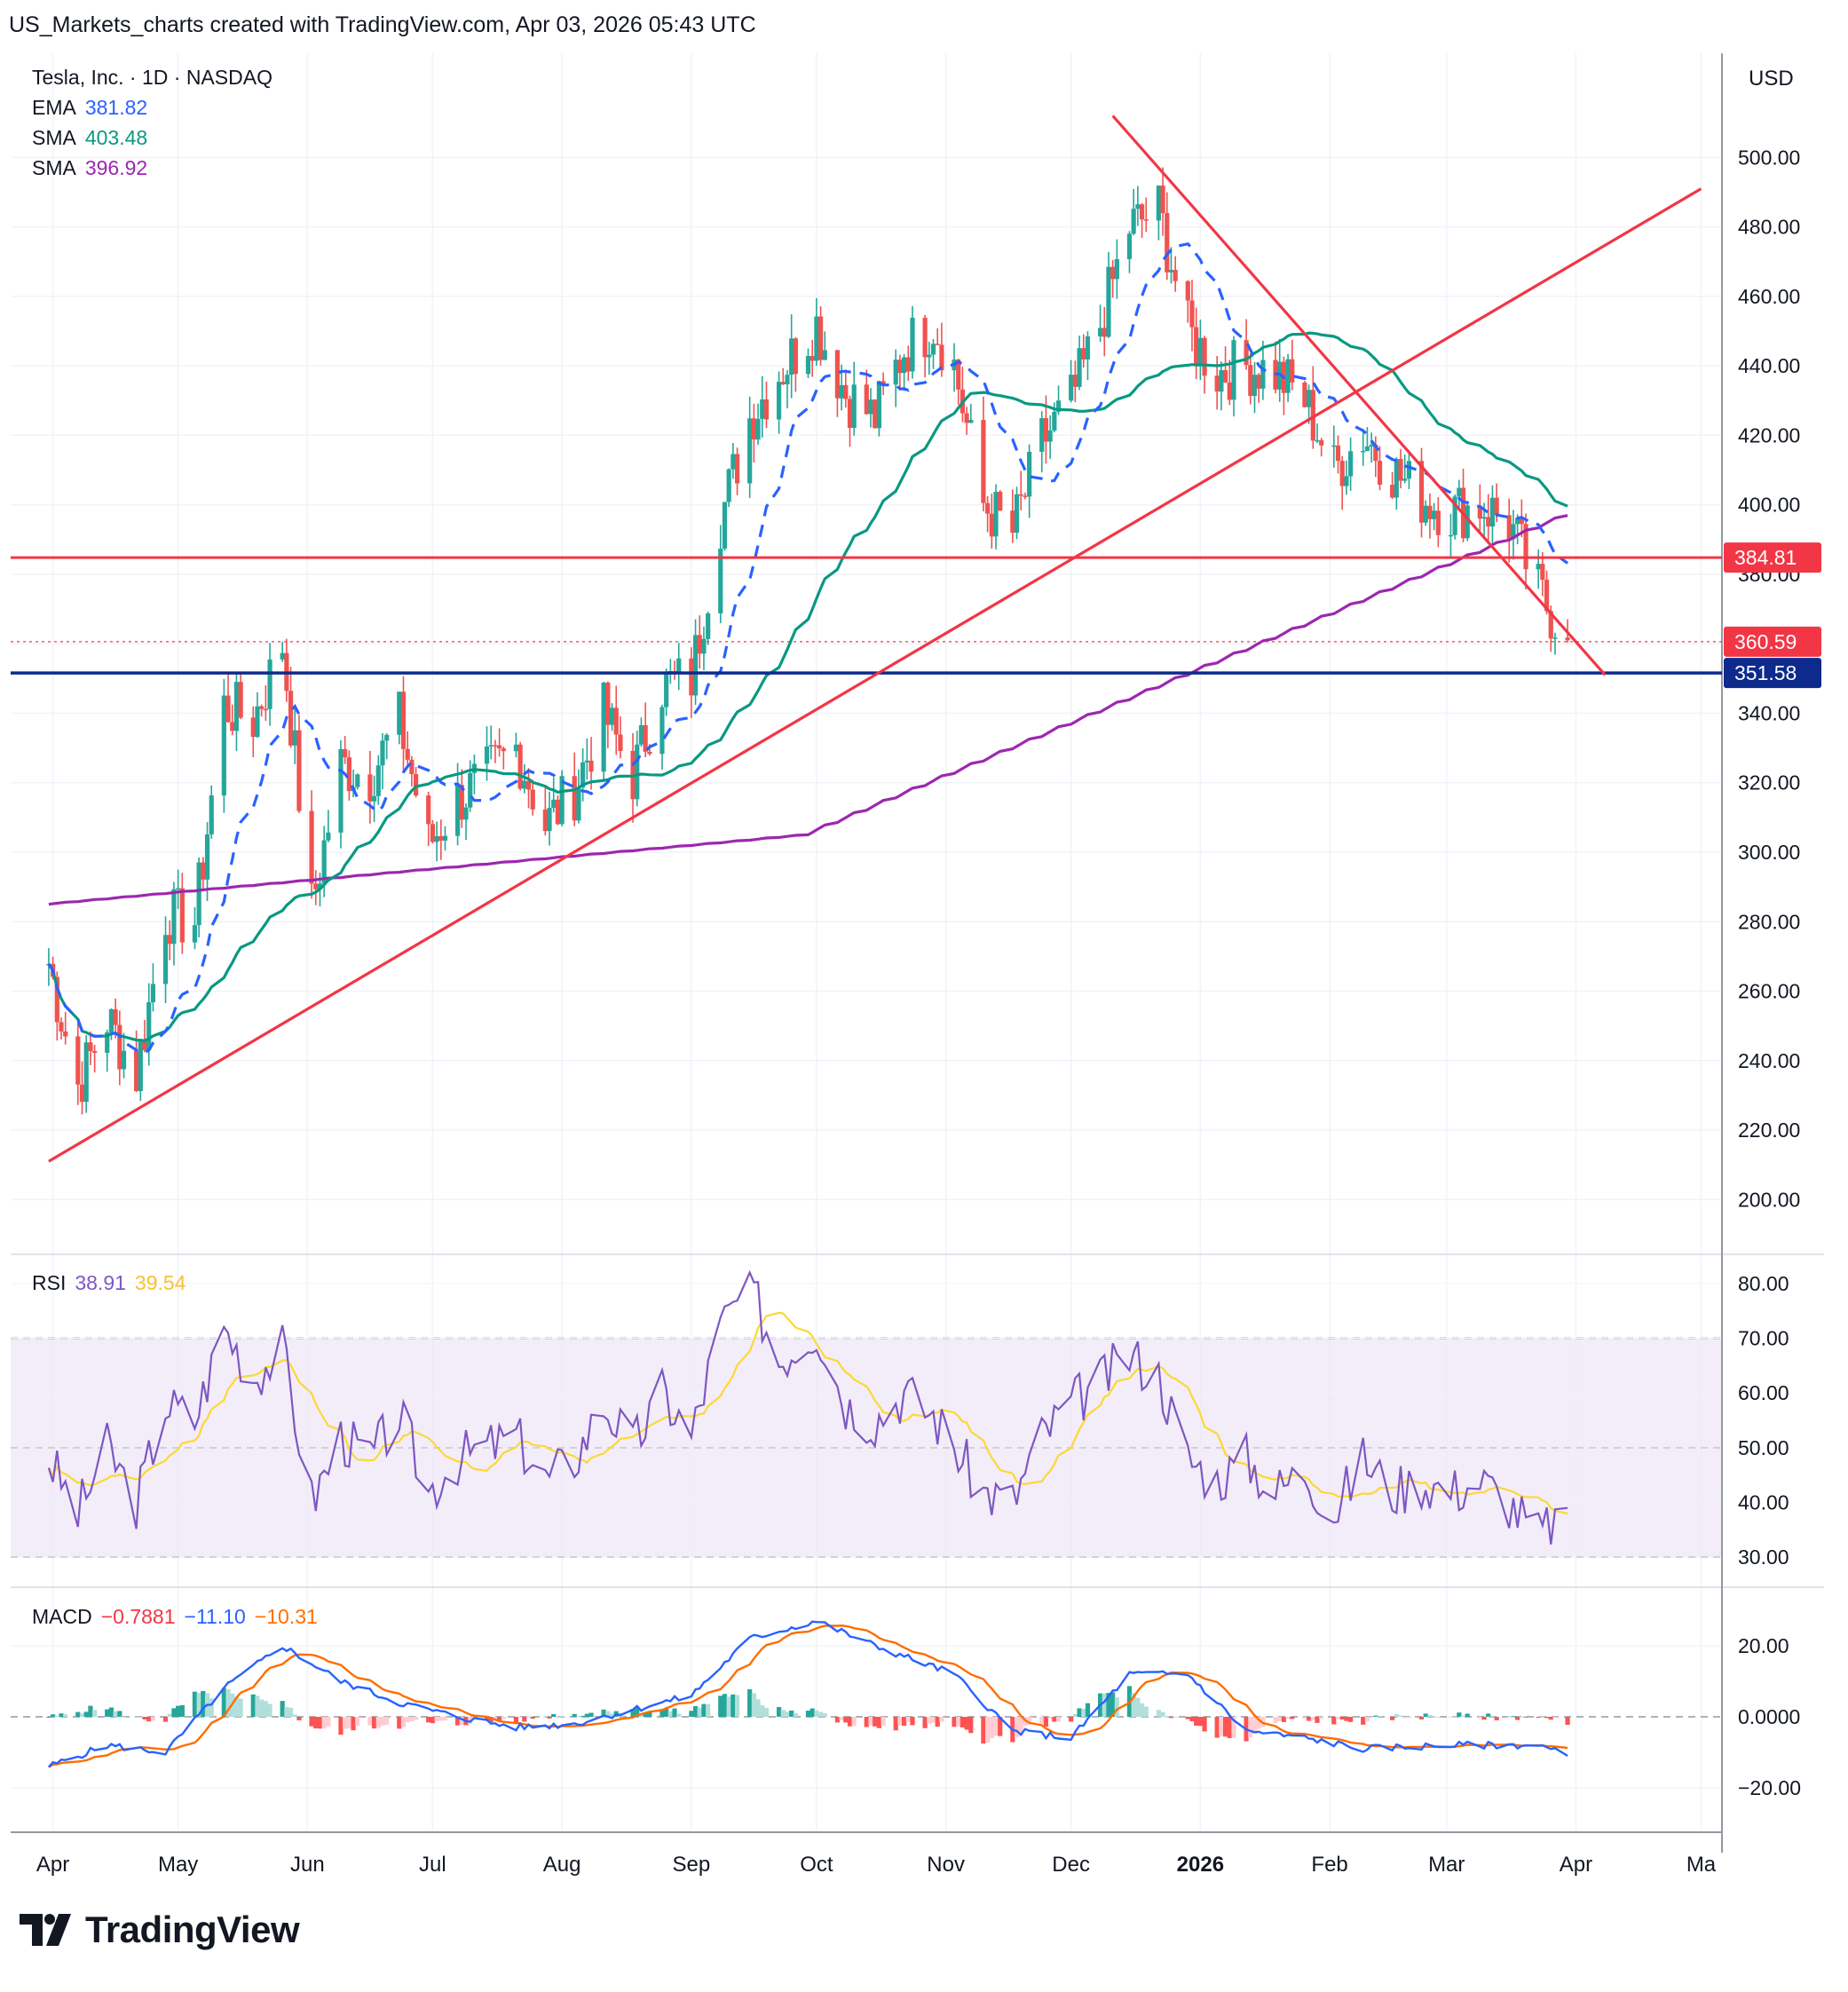 The width and height of the screenshot is (1848, 1992). What do you see at coordinates (1769, 365) in the screenshot?
I see `y-tick-label: 440.00` at bounding box center [1769, 365].